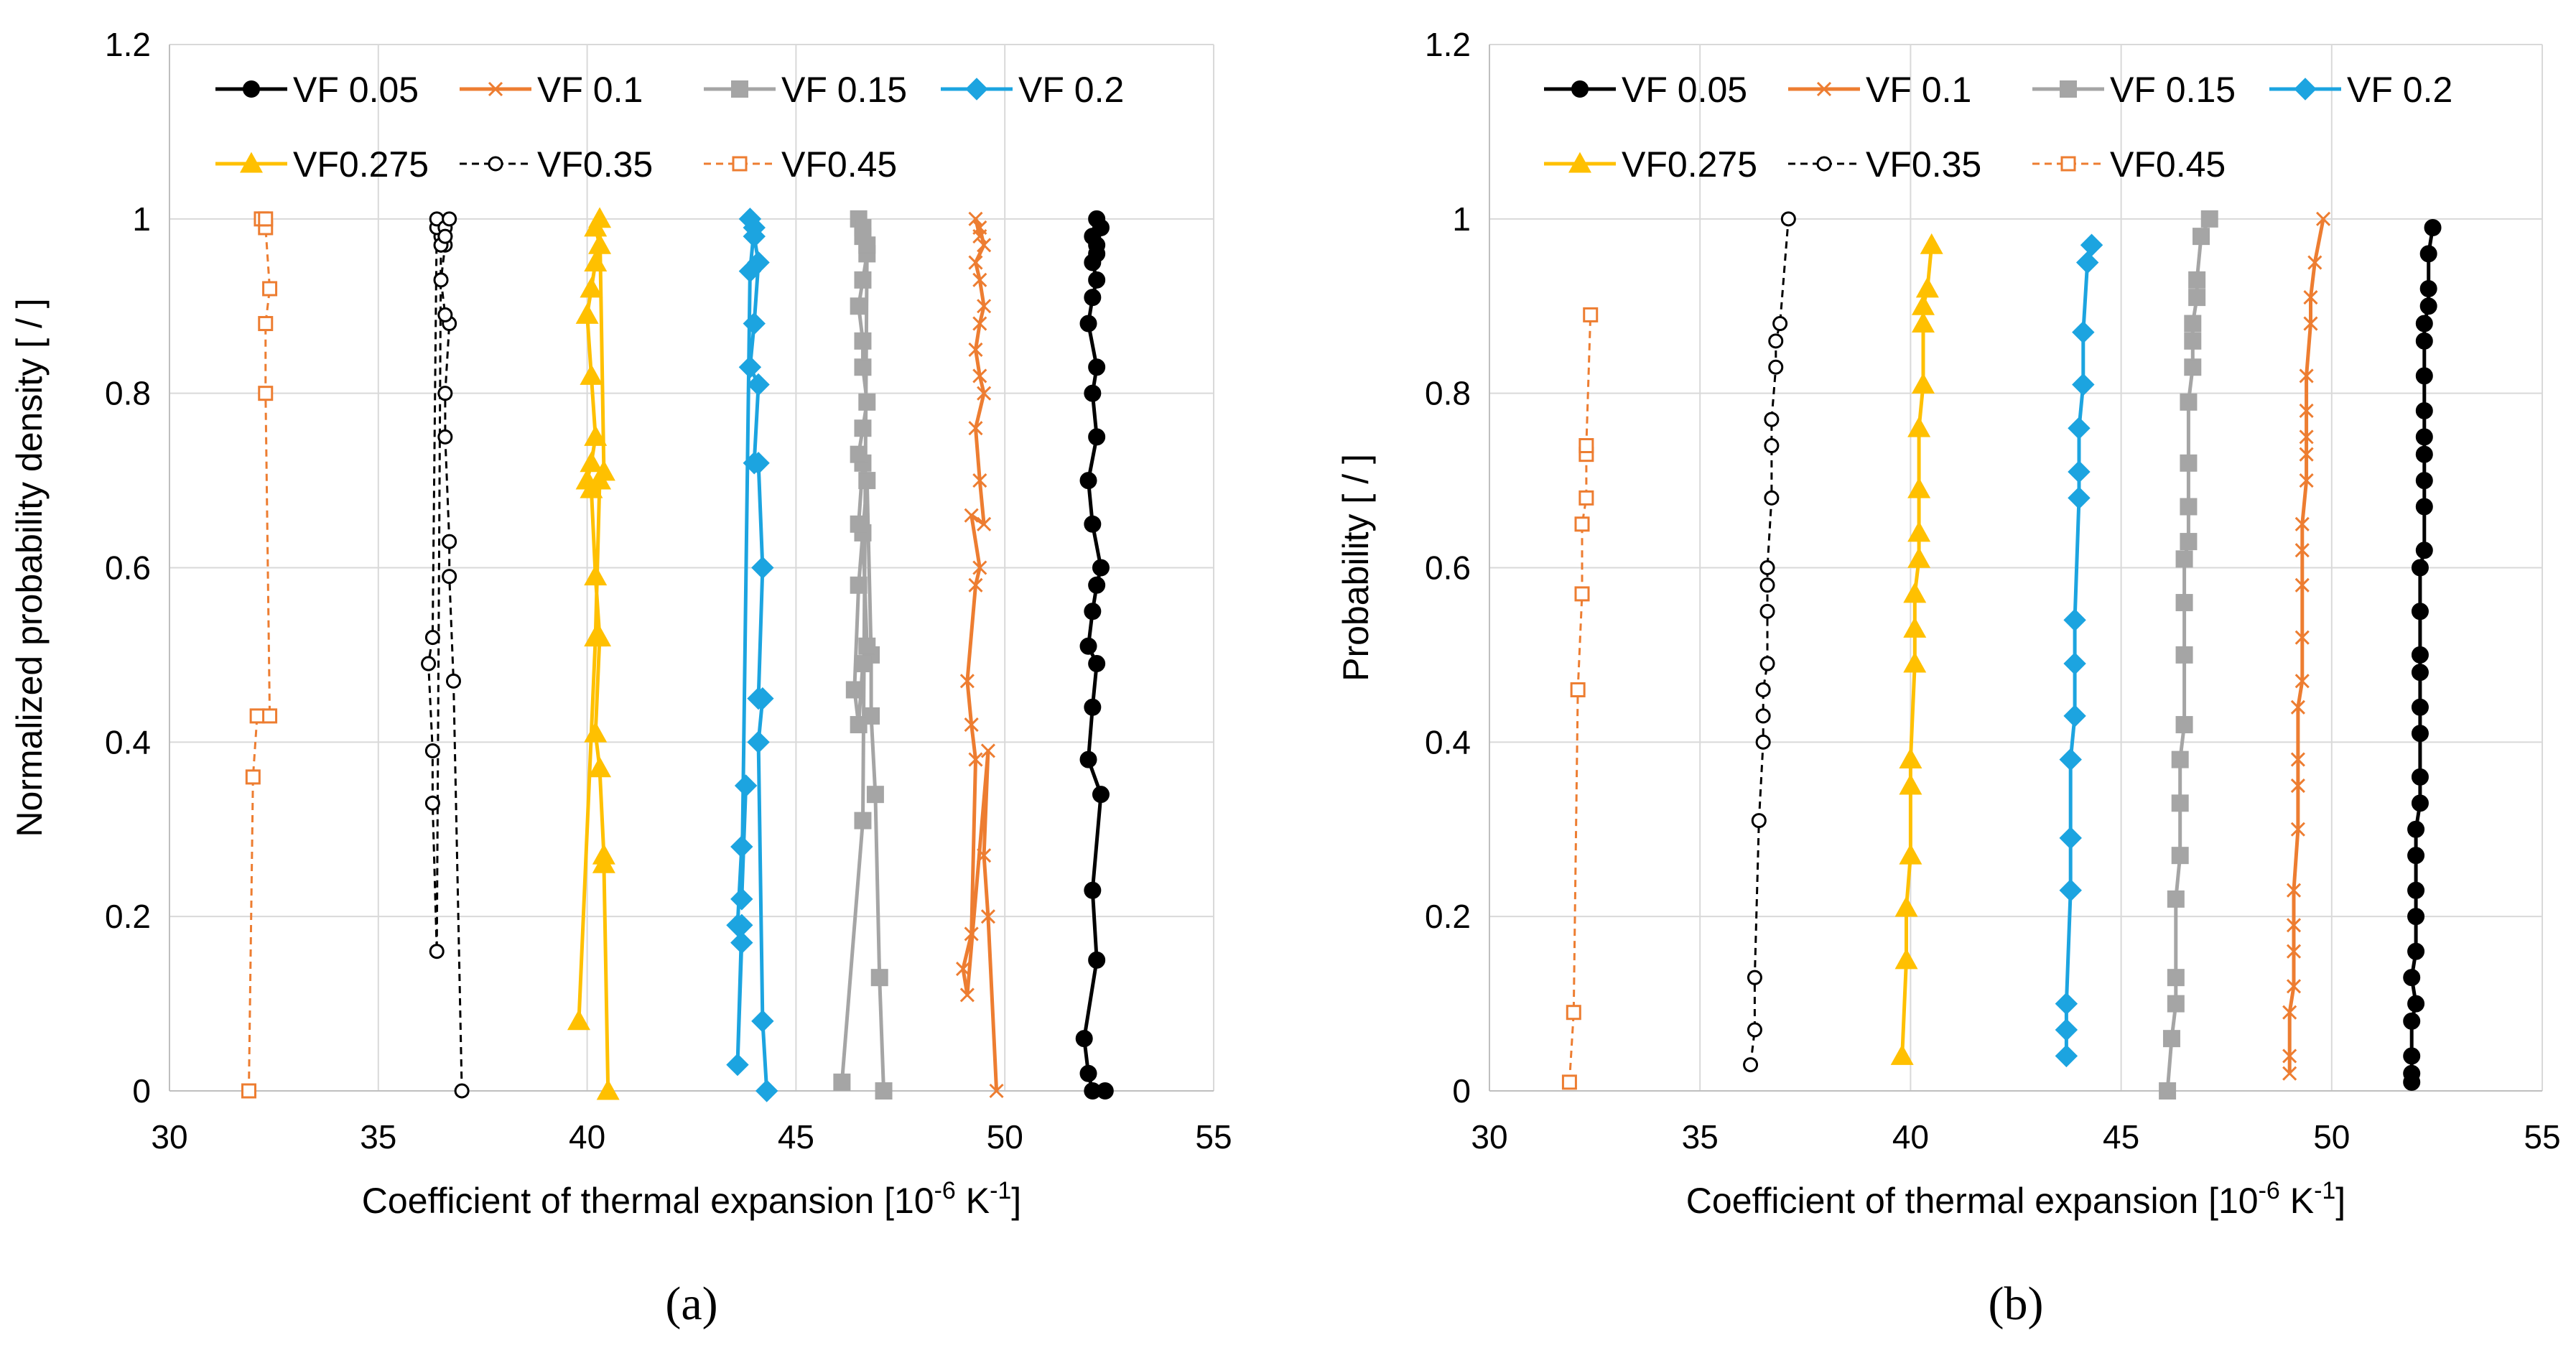  Describe the element at coordinates (945, 1190) in the screenshot. I see `x-axis-title-superscript: -6` at that location.